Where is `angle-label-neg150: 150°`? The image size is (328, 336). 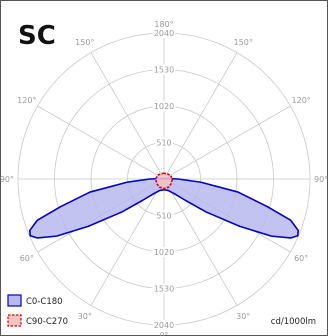 angle-label-neg150: 150° is located at coordinates (84, 42).